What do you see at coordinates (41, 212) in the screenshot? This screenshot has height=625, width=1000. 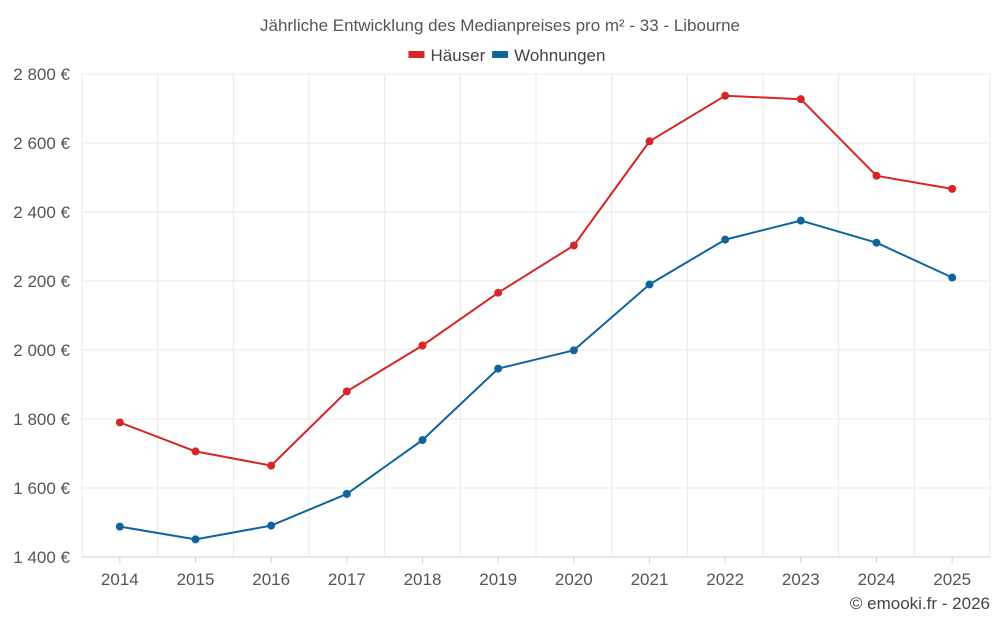 I see `y-tick-label: 2 400 €` at bounding box center [41, 212].